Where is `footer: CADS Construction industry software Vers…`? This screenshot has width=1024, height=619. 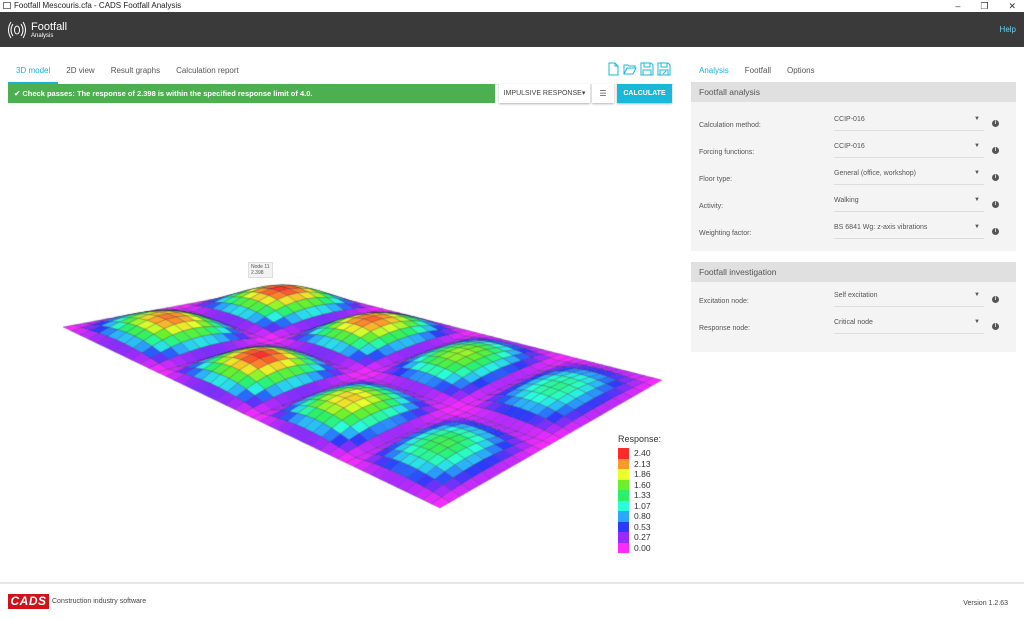 footer: CADS Construction industry software Vers… is located at coordinates (512, 600).